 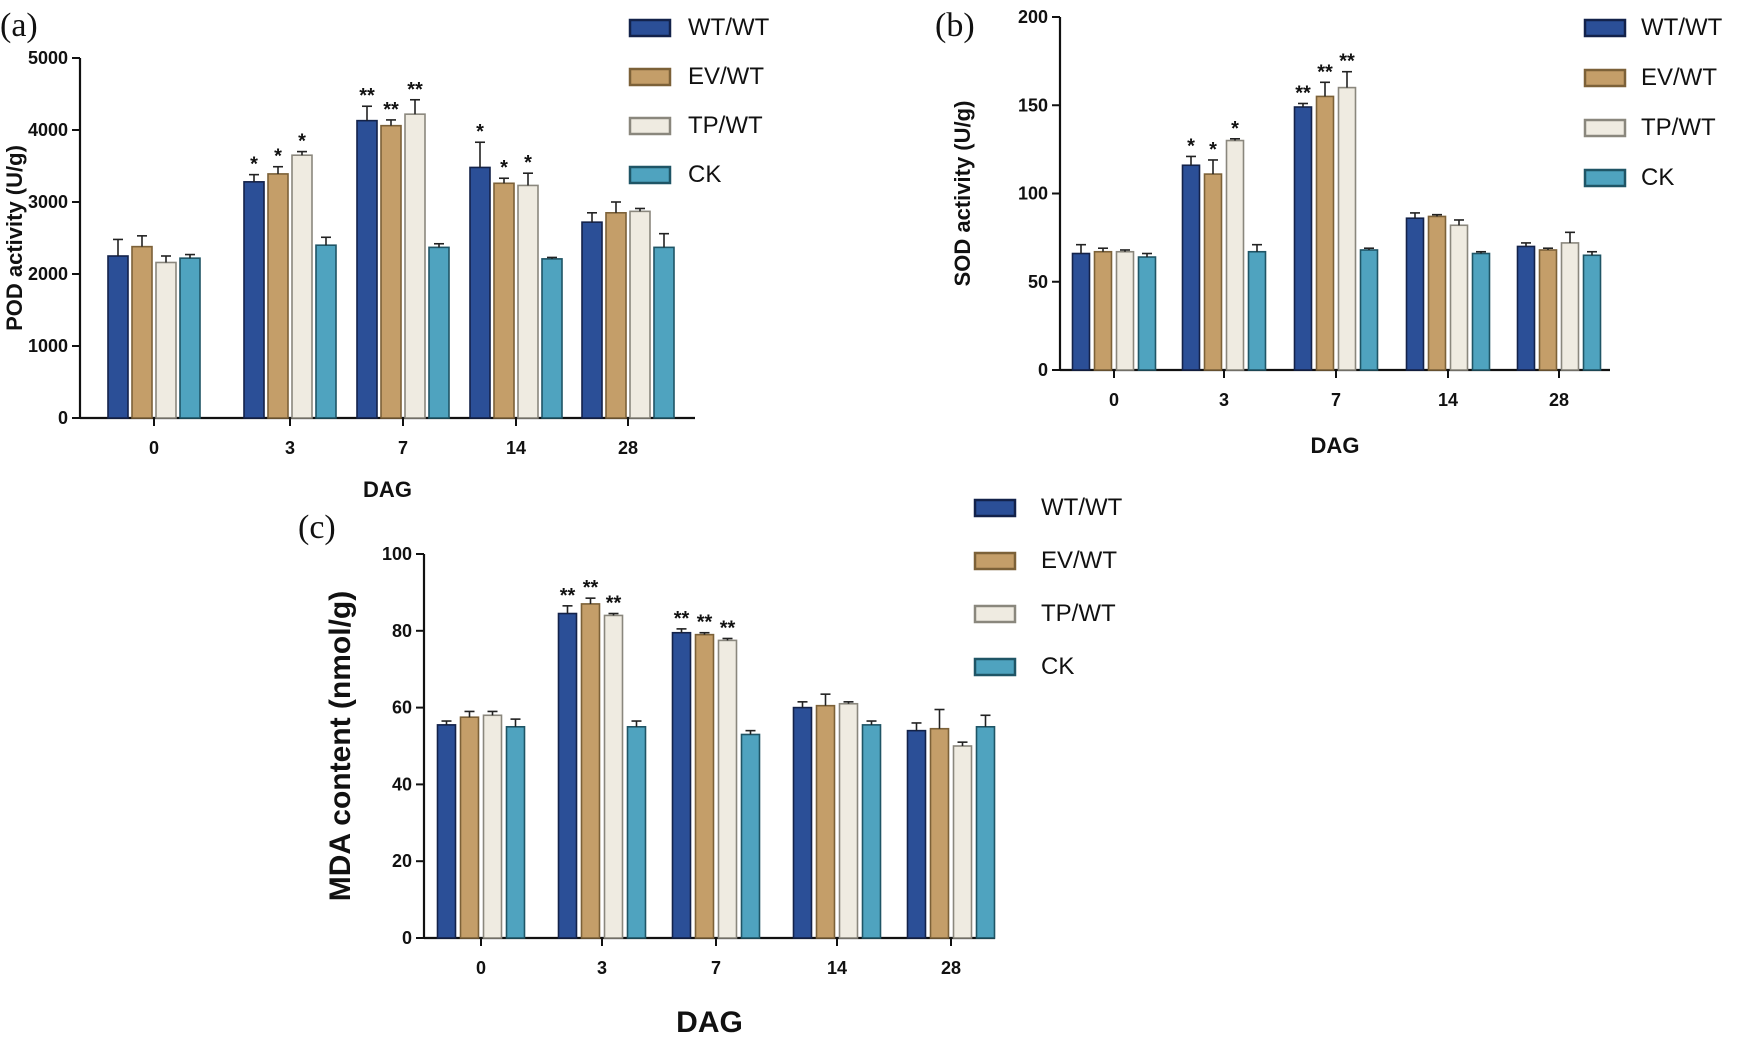 I want to click on y-tick-label: 2000, so click(x=48, y=274).